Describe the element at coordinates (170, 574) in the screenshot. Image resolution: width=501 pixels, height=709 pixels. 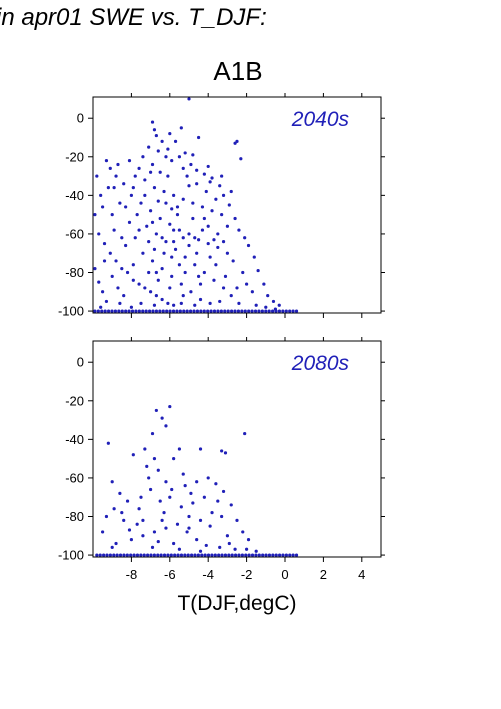
I see `x-tick-label: -6` at that location.